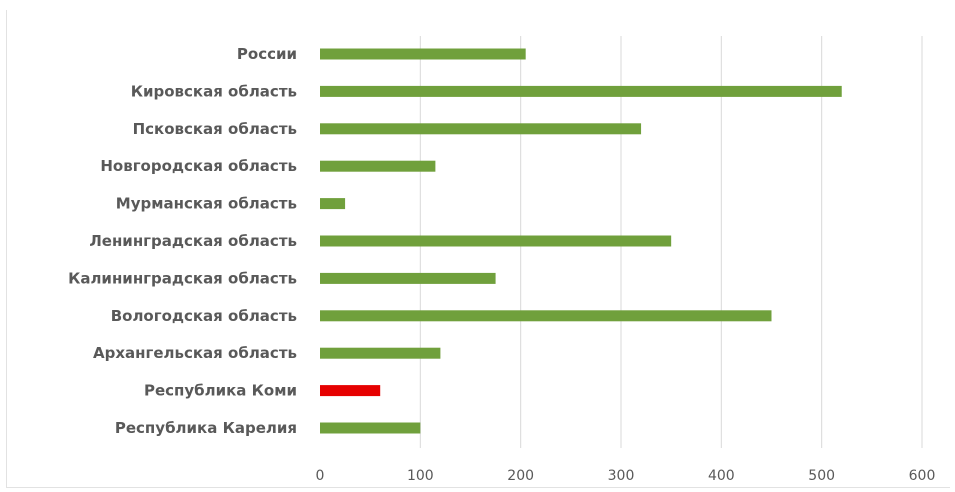  What do you see at coordinates (922, 476) in the screenshot?
I see `x-tick-label: 600` at bounding box center [922, 476].